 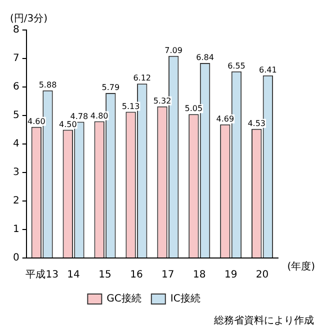 What do you see at coordinates (29, 18) in the screenshot?
I see `y-axis-title: (円/3分)` at bounding box center [29, 18].